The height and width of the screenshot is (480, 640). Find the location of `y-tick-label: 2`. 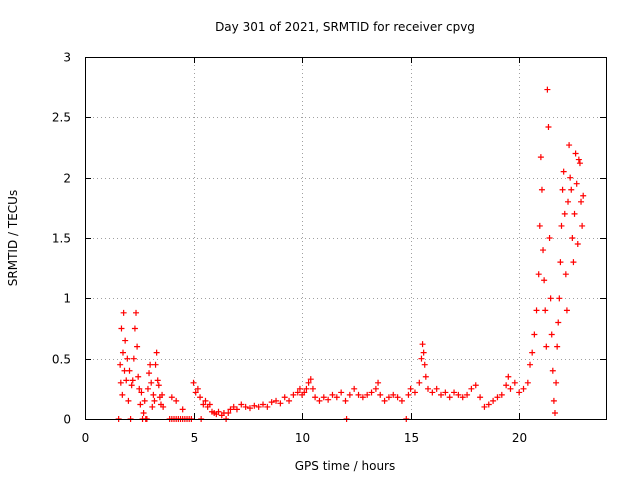

y-tick-label: 2 is located at coordinates (67, 179).